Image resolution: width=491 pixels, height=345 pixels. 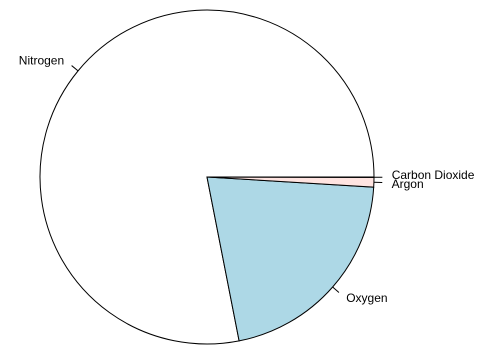 I want to click on pie-label: Argon, so click(x=408, y=184).